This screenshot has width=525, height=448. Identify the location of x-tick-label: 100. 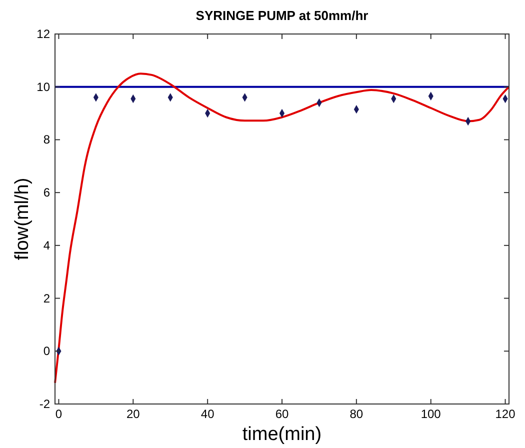
(431, 414).